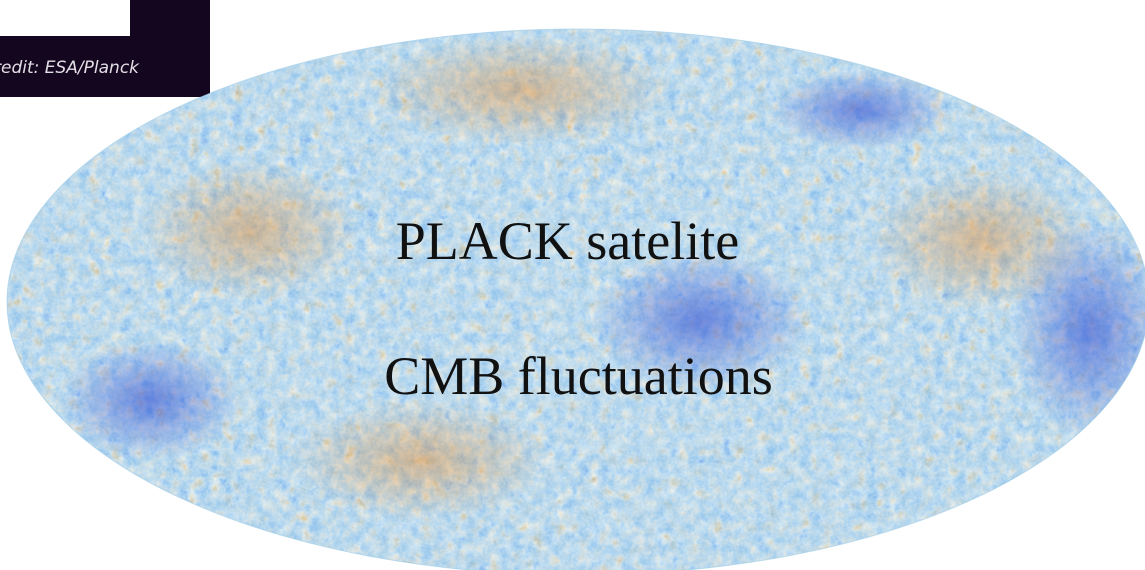 This screenshot has width=1145, height=570. What do you see at coordinates (70, 68) in the screenshot?
I see `image-credit: redit: ESA/Planck` at bounding box center [70, 68].